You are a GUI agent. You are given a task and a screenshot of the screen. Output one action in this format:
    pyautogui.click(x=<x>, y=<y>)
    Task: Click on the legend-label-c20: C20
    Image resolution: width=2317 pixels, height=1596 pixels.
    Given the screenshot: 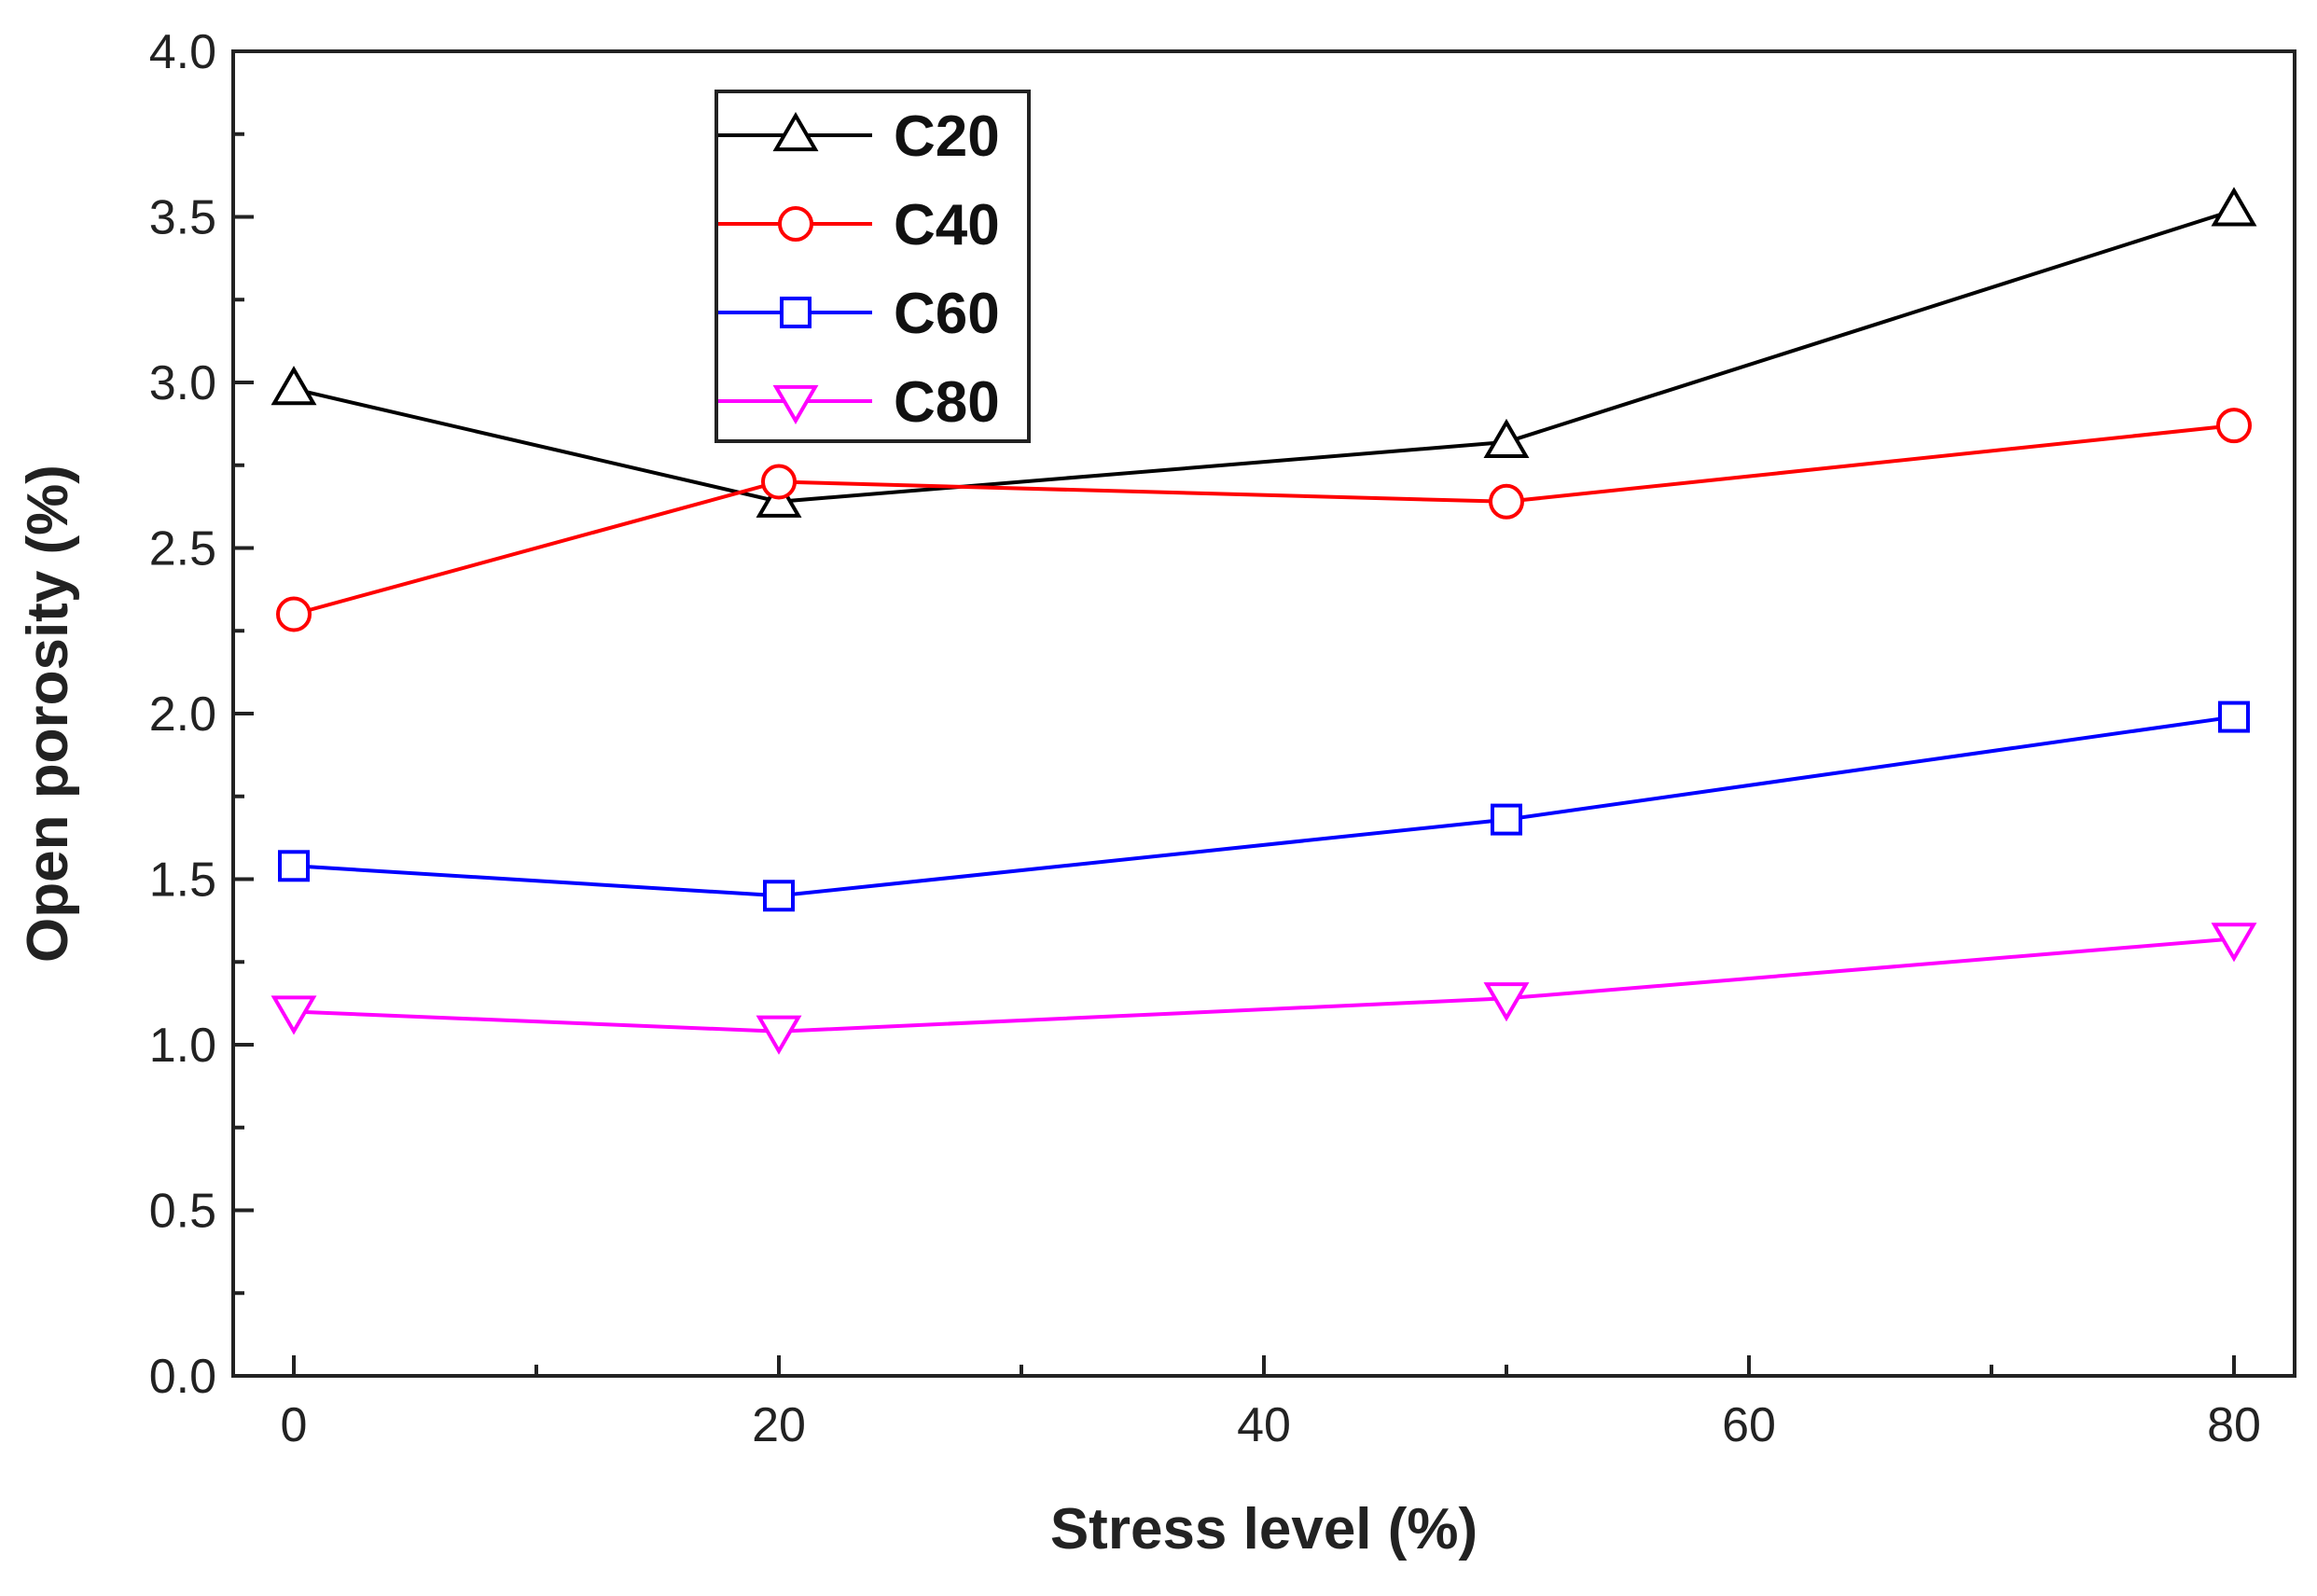 What is the action you would take?
    pyautogui.click(x=947, y=136)
    